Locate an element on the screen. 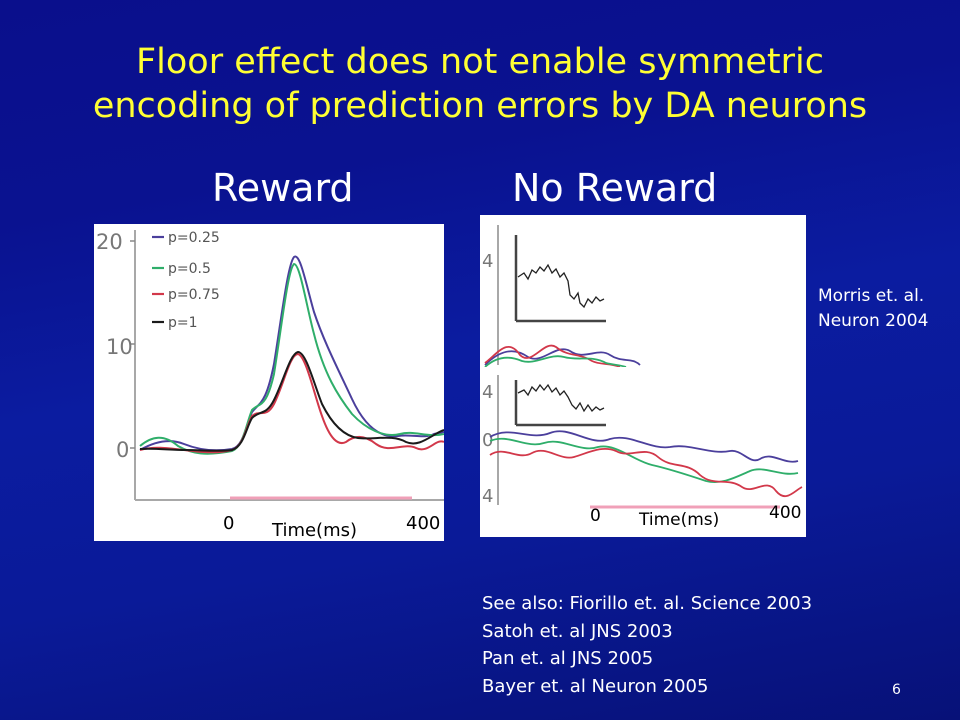 The image size is (960, 720). reward-xtick-0: 0 is located at coordinates (229, 523).